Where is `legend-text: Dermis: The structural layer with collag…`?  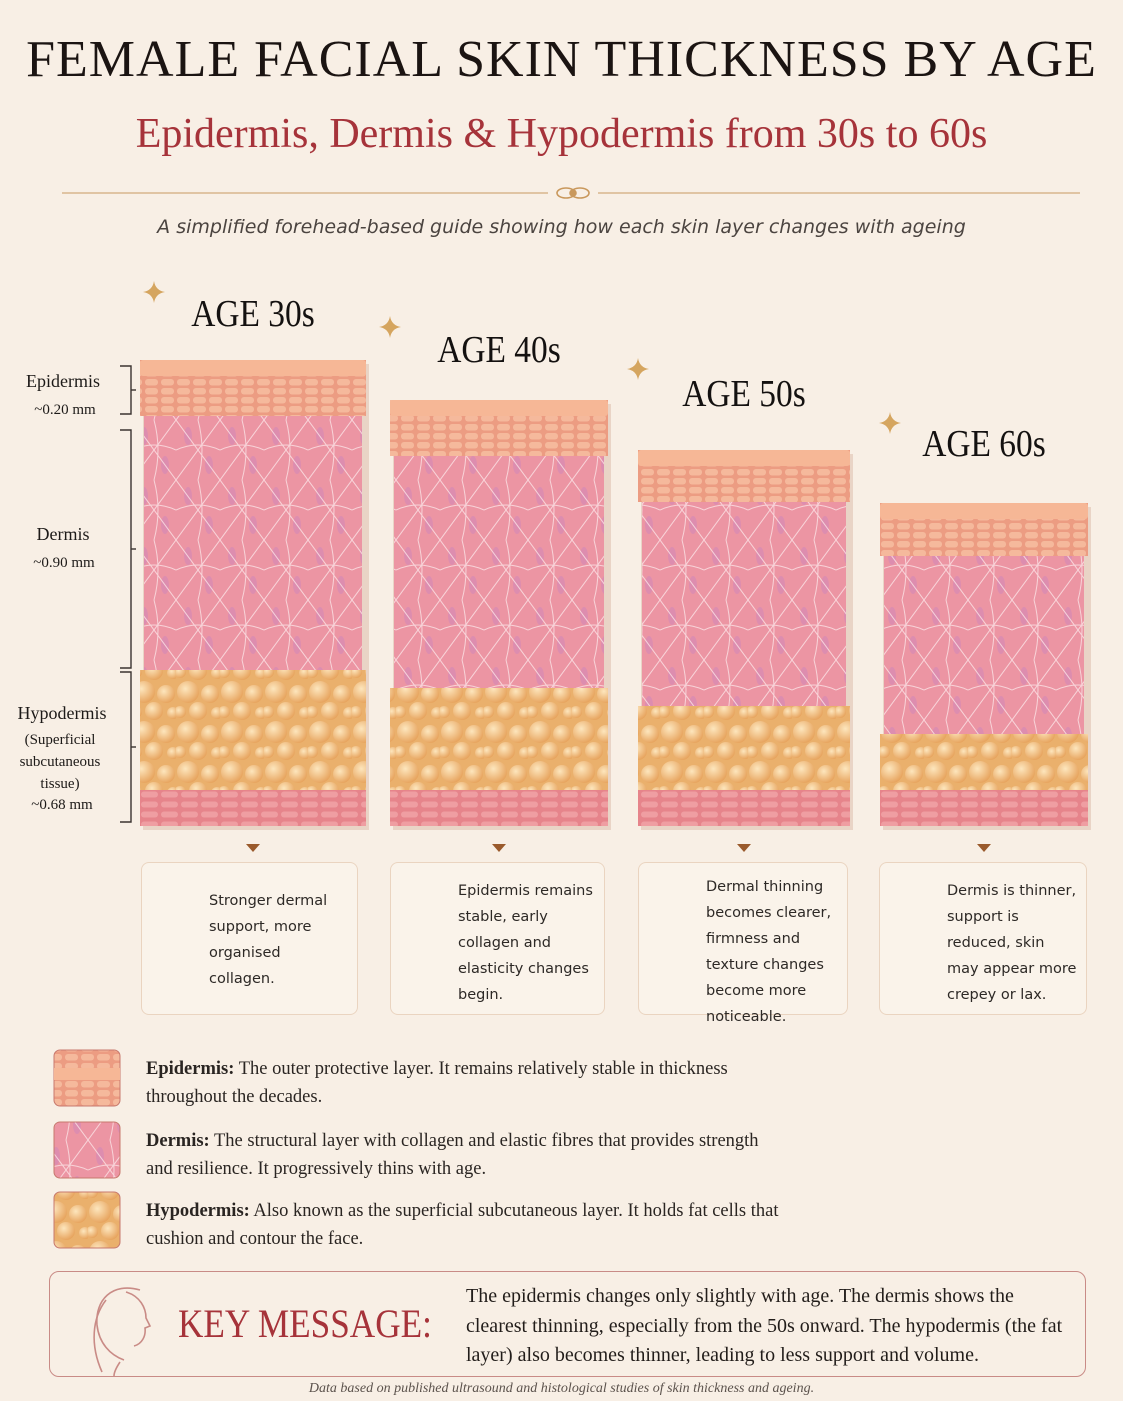
legend-text: Dermis: The structural layer with collag… is located at coordinates (466, 1155).